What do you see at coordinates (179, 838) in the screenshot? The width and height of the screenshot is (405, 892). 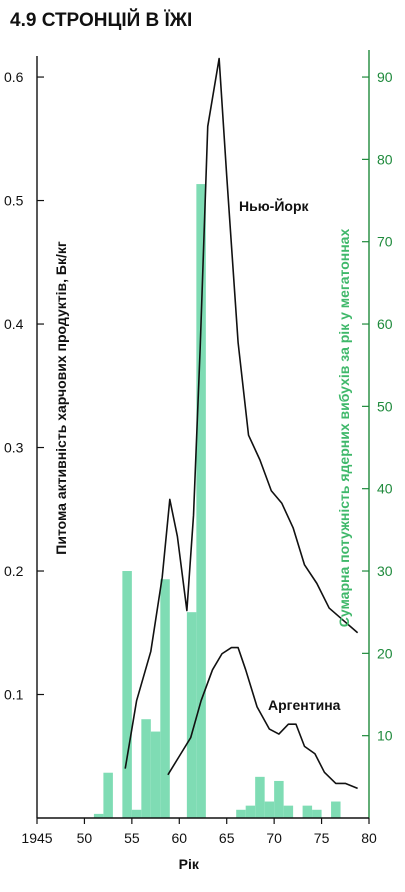 I see `x-tick-label: 60` at bounding box center [179, 838].